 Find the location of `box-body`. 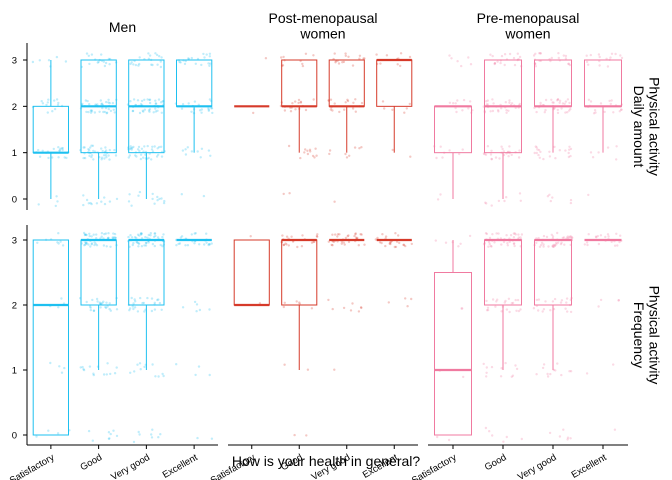

box-body is located at coordinates (503, 272).